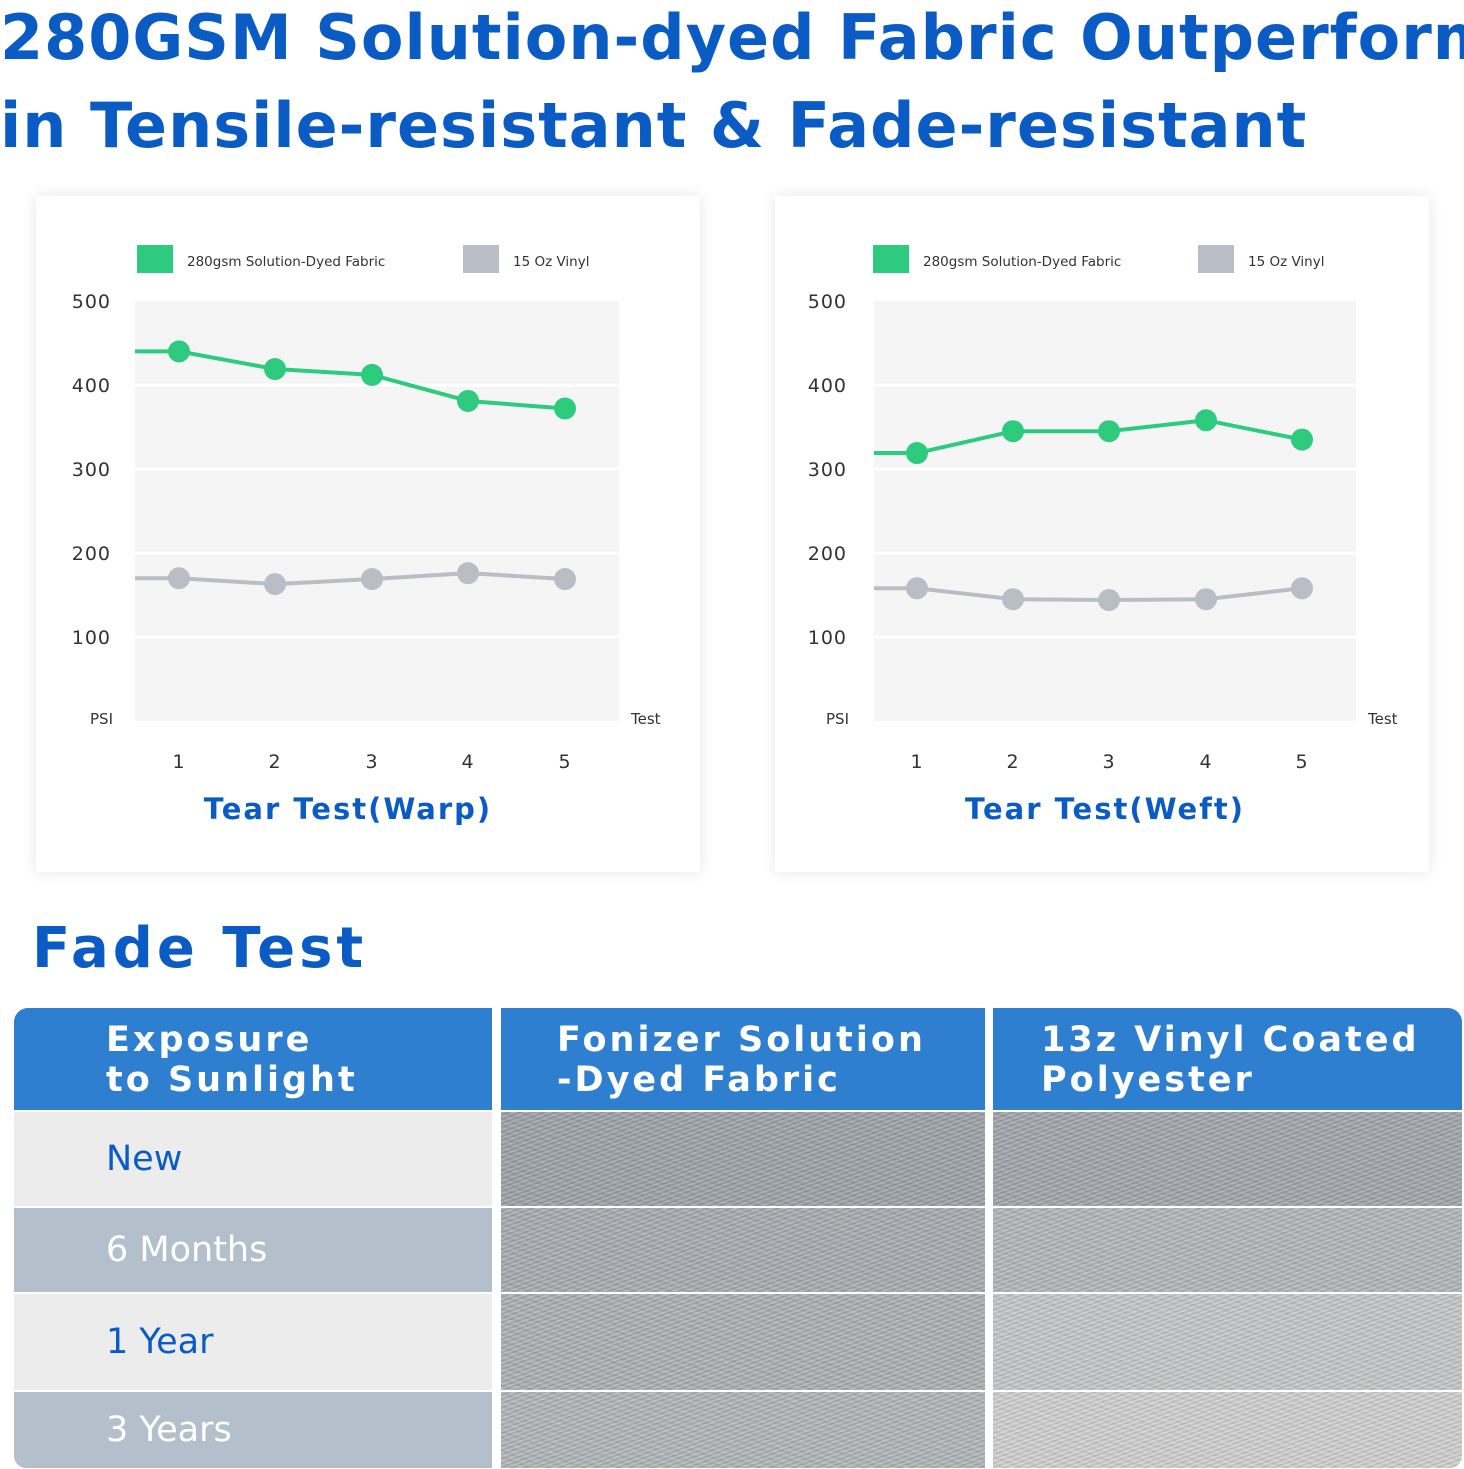 The image size is (1464, 1469). I want to click on header-fonizer: Fonizer Solution -Dyed Fabric, so click(743, 1059).